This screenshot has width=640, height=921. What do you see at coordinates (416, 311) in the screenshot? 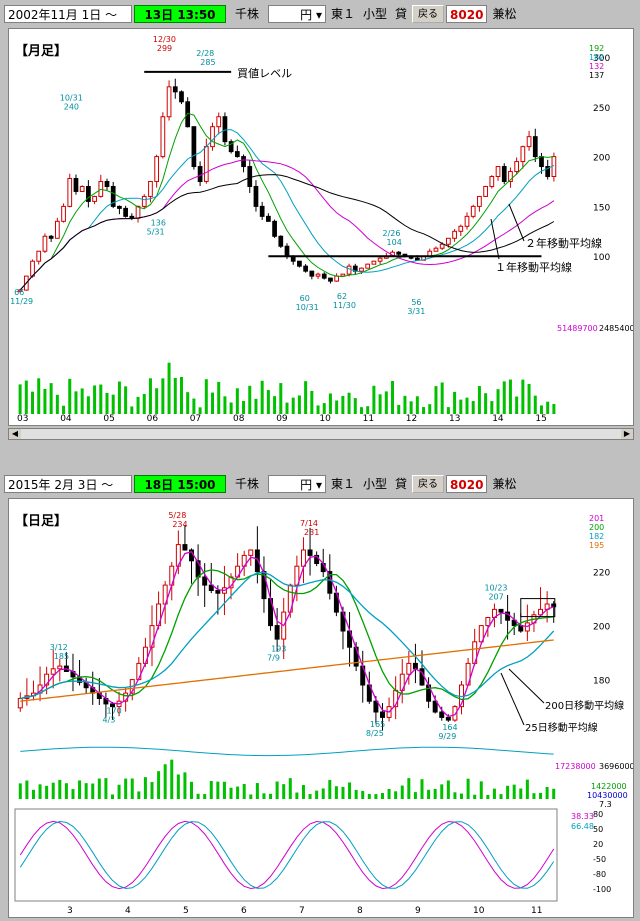
I see `annotation-date: 3/31` at bounding box center [416, 311].